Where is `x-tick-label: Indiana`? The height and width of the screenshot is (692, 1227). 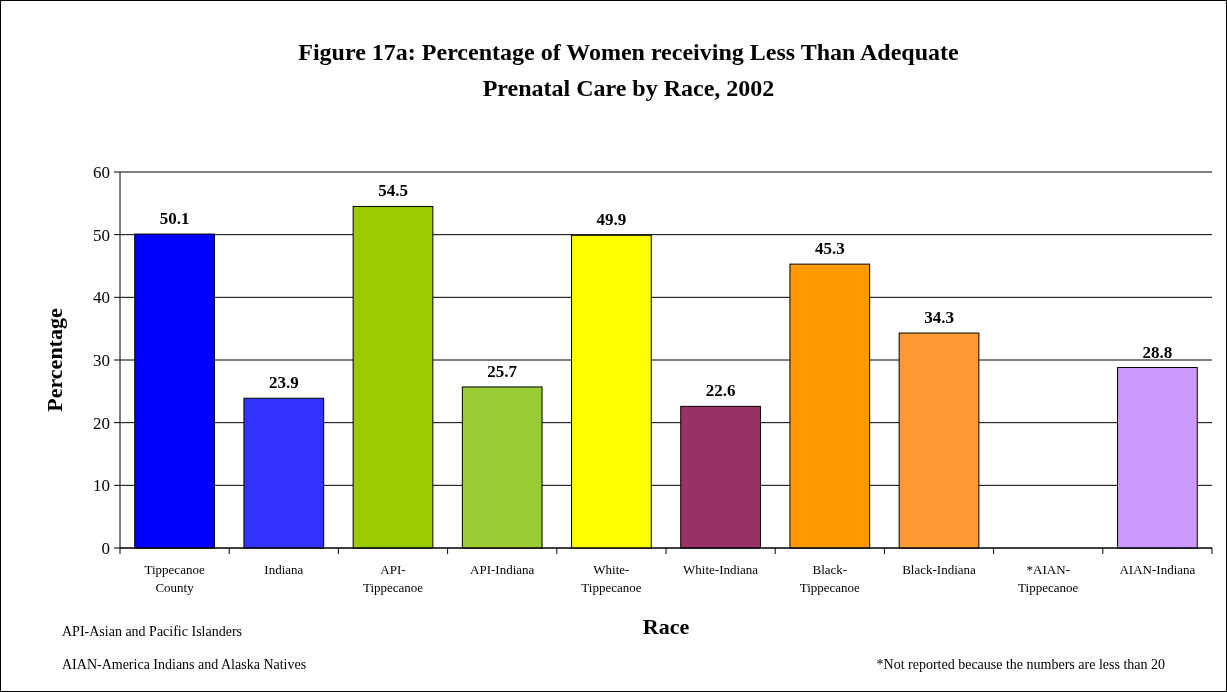
x-tick-label: Indiana is located at coordinates (284, 569).